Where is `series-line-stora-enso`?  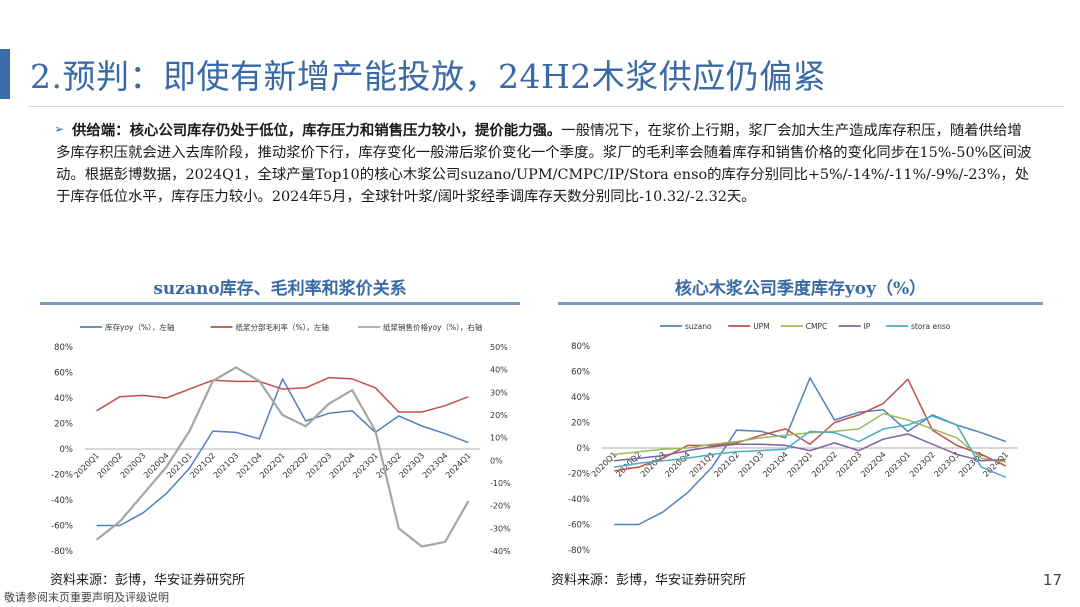 series-line-stora-enso is located at coordinates (810, 446).